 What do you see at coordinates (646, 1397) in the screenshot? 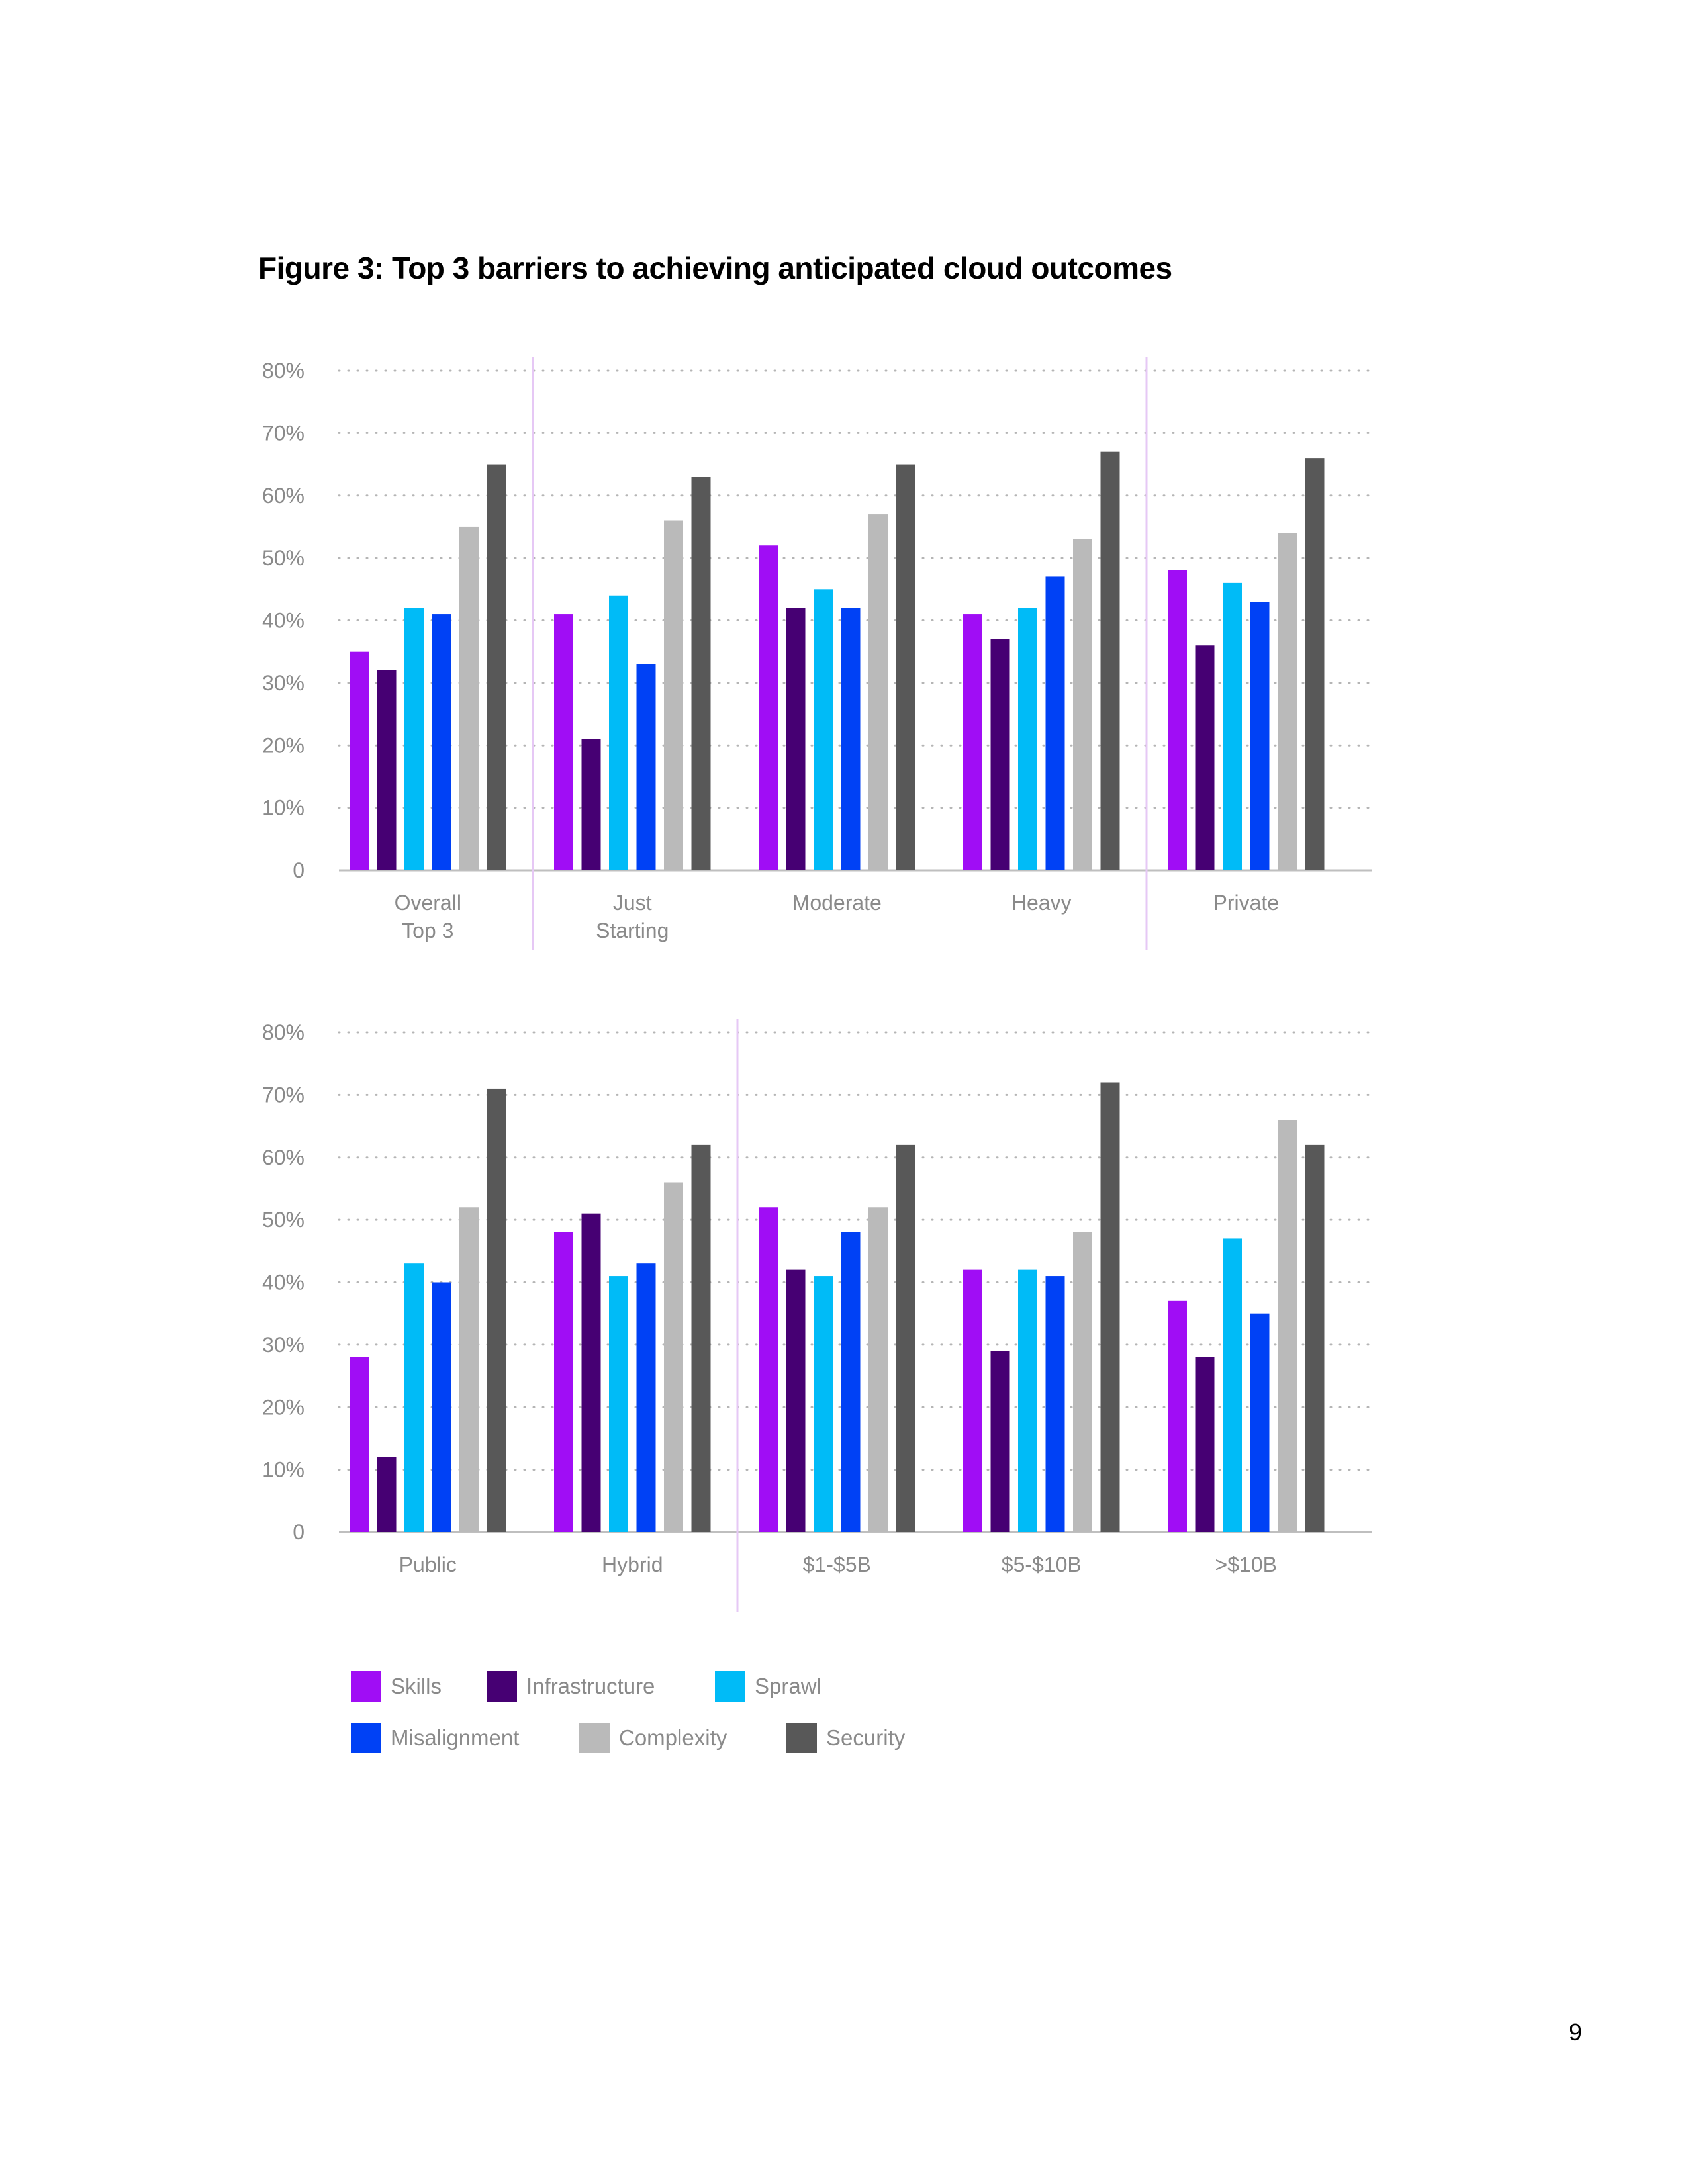
I see `bar-misalignment-hybrid` at bounding box center [646, 1397].